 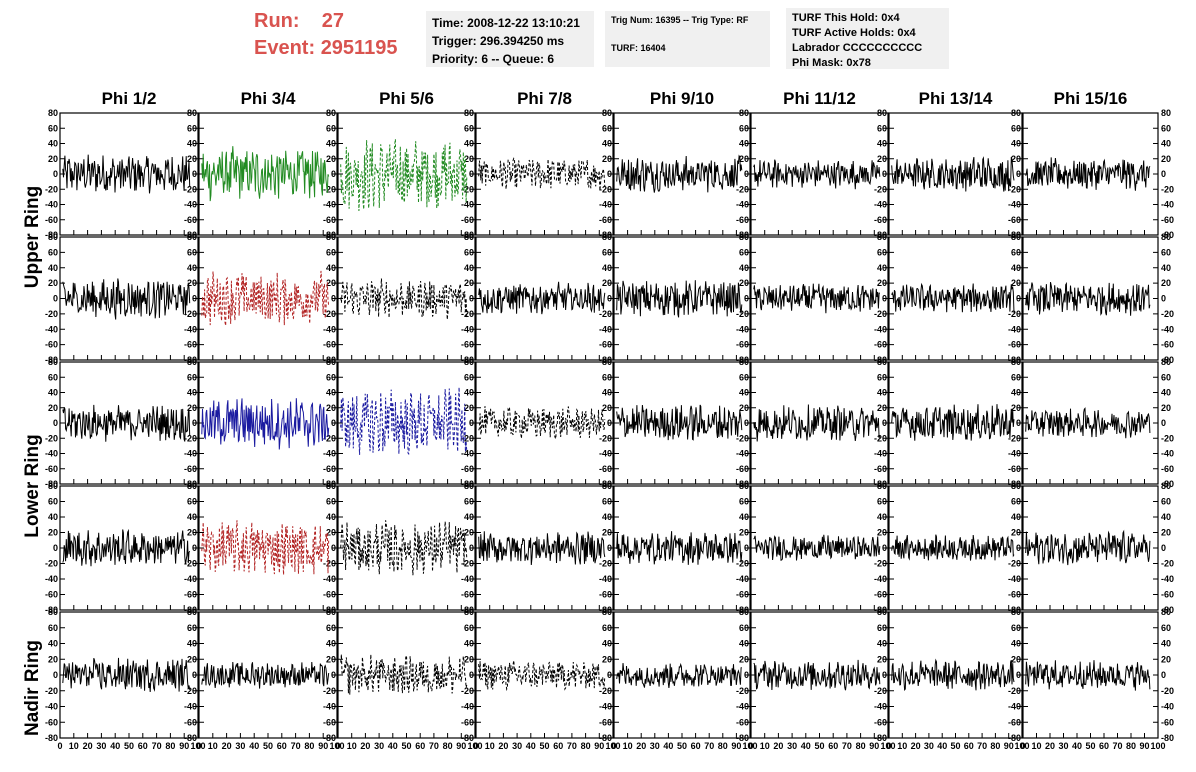 What do you see at coordinates (544, 98) in the screenshot?
I see `column-label-4: Phi 7/8` at bounding box center [544, 98].